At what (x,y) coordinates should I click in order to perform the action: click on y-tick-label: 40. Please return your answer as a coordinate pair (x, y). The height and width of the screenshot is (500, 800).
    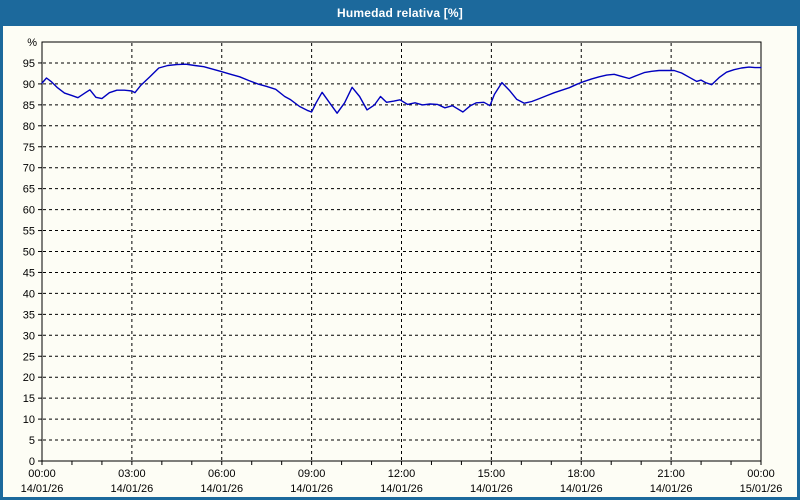
    Looking at the image, I should click on (29, 294).